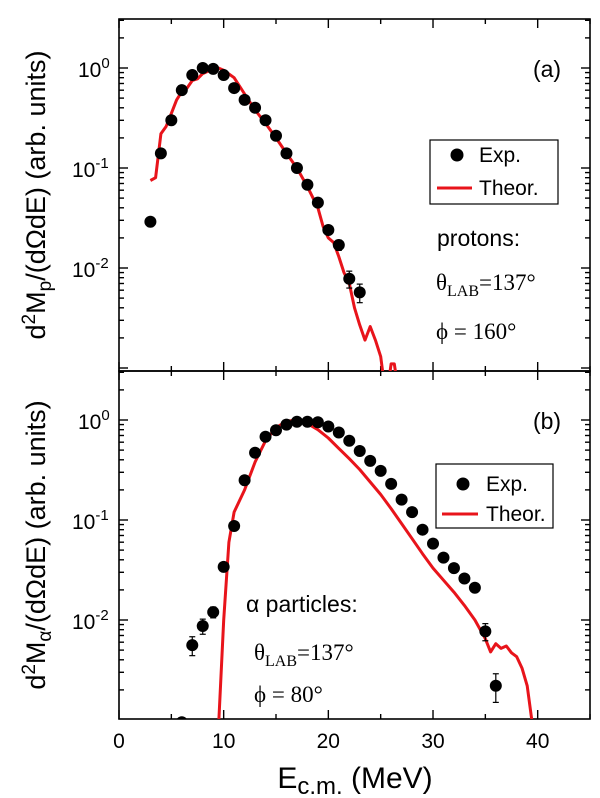 This screenshot has width=600, height=798. I want to click on annotation-alpha: α particles:, so click(302, 604).